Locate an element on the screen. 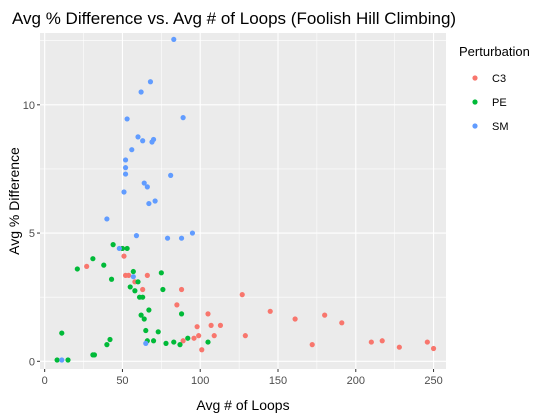 The image size is (560, 420). x-tick-label: 250 is located at coordinates (433, 381).